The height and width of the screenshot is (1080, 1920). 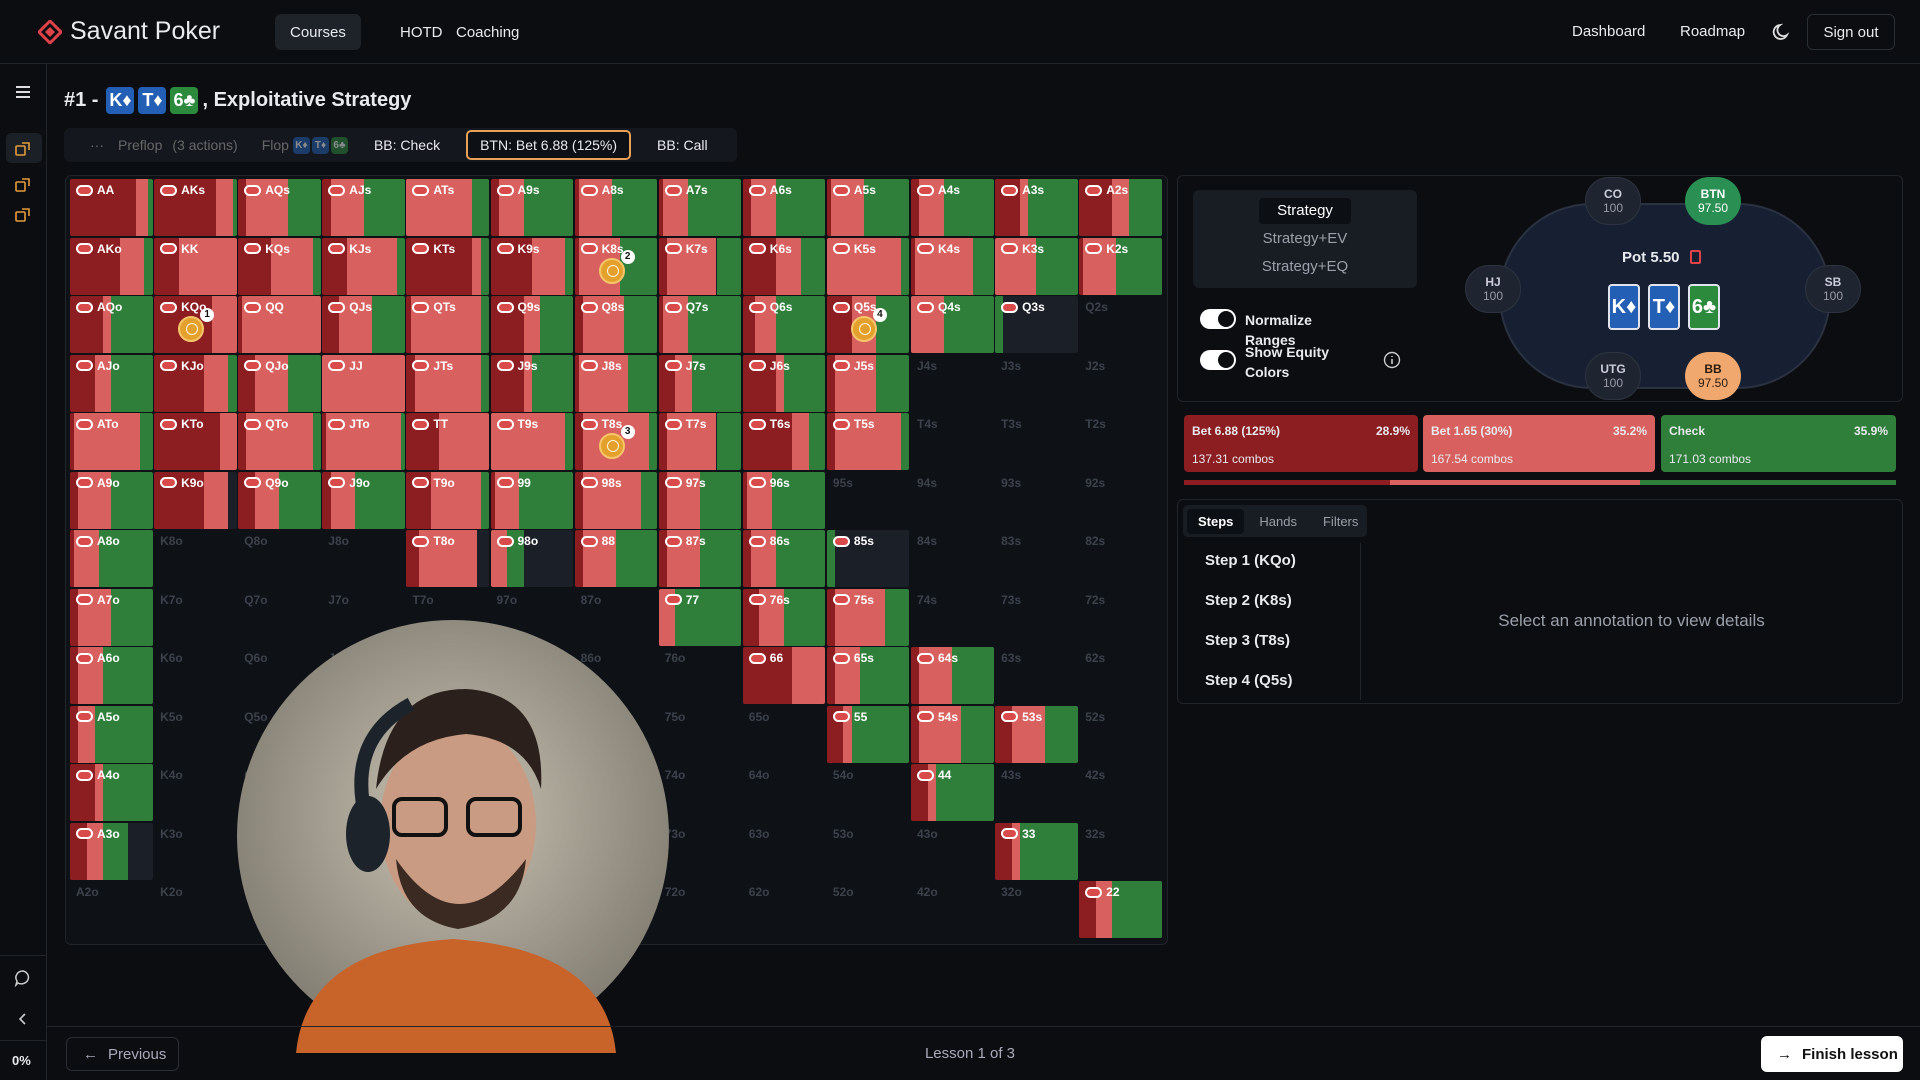 I want to click on hand-cell: ATs, so click(x=447, y=207).